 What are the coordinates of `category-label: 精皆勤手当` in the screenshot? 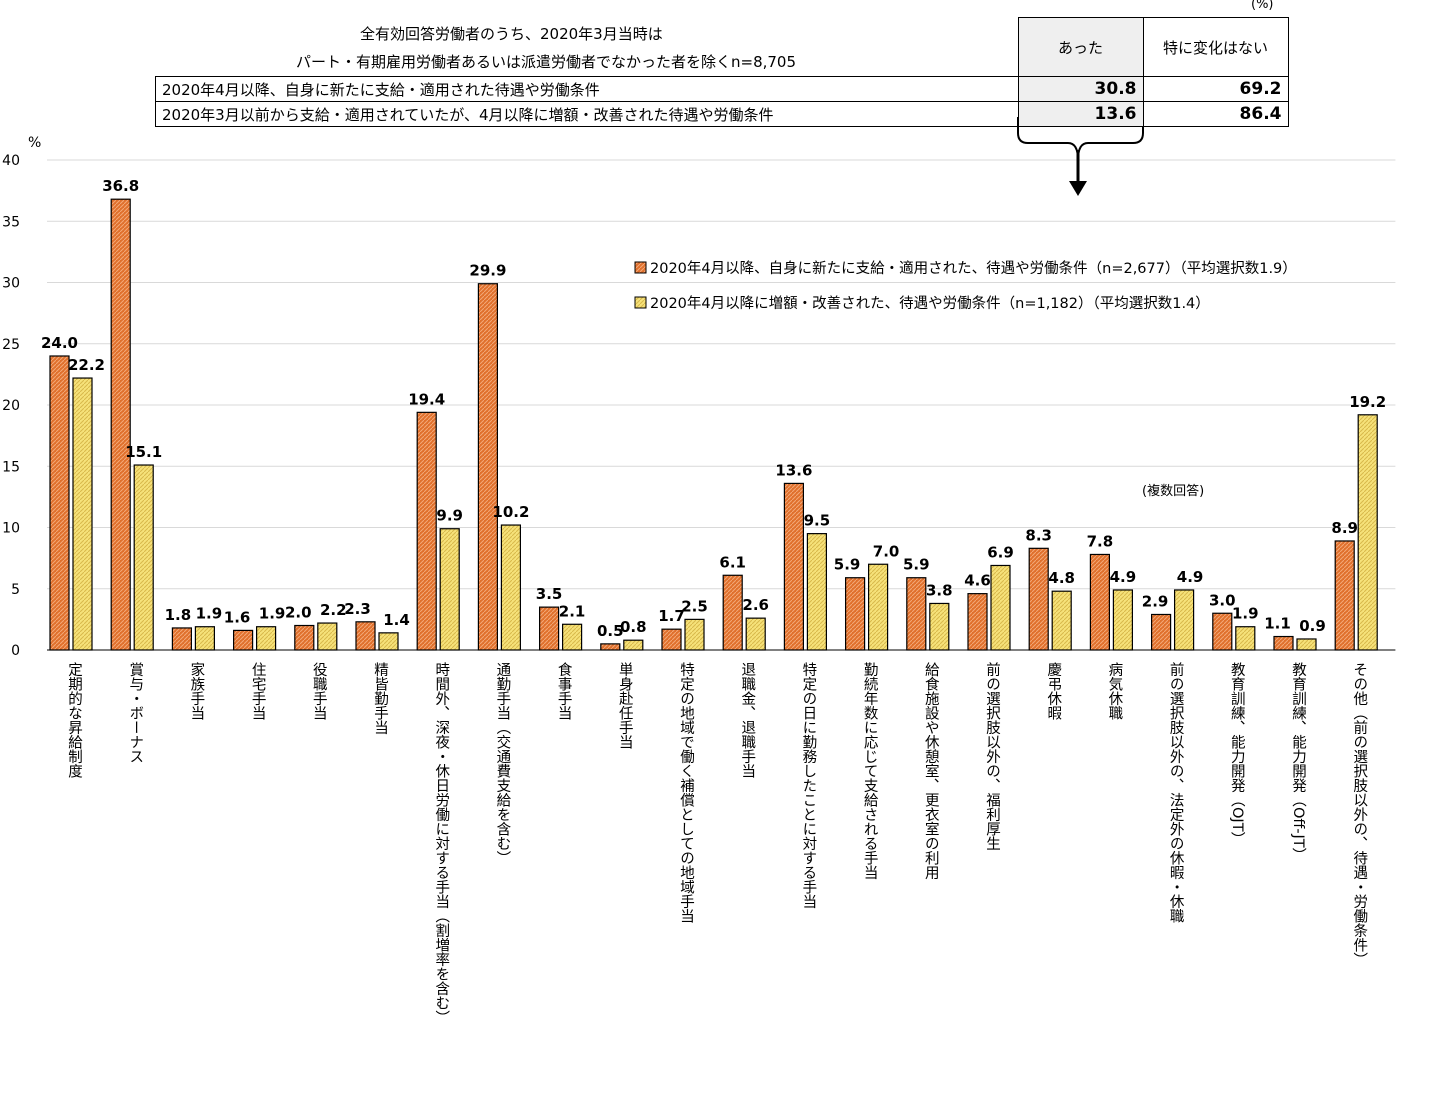 It's located at (380, 698).